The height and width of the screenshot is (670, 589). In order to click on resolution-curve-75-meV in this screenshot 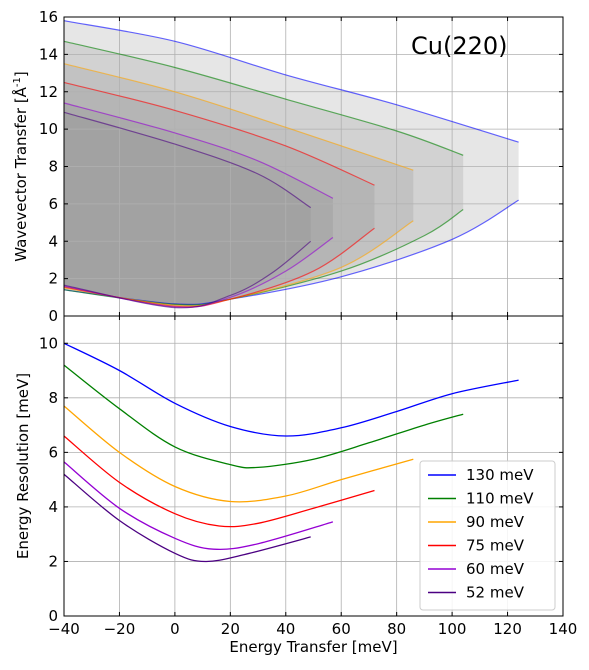, I will do `click(219, 481)`.